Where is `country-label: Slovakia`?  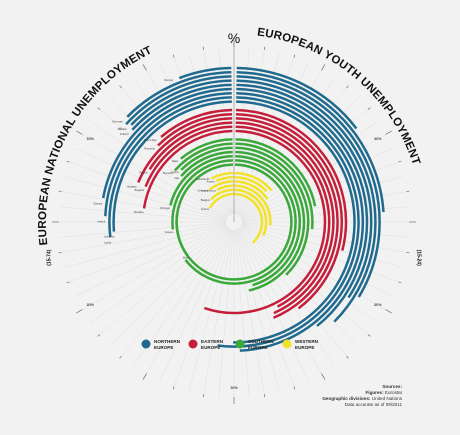 country-label: Slovakia is located at coordinates (139, 212).